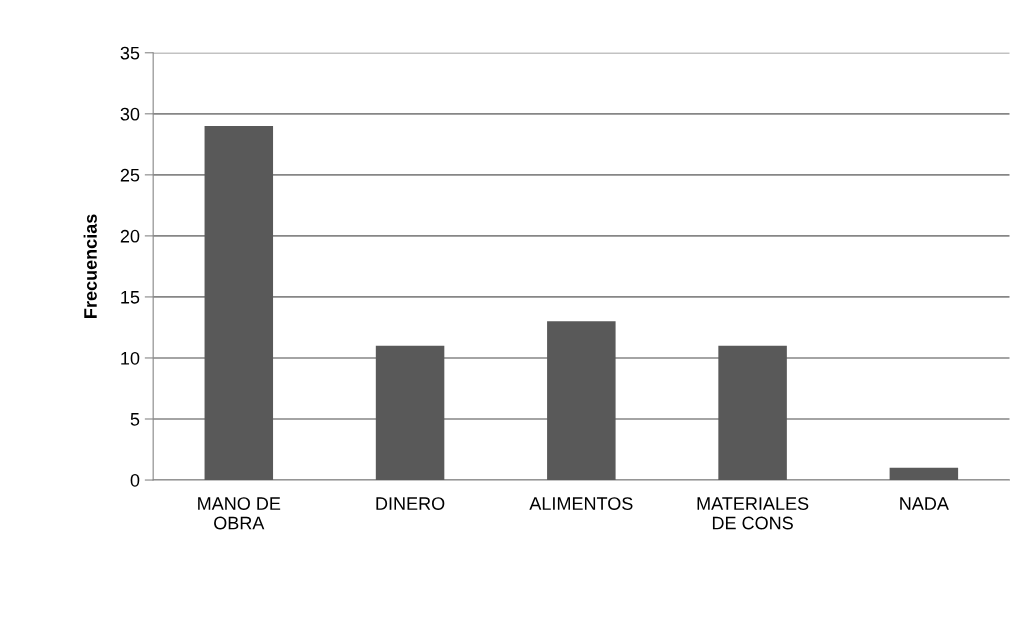 This screenshot has width=1028, height=621. I want to click on x-tick-label: NADA, so click(924, 503).